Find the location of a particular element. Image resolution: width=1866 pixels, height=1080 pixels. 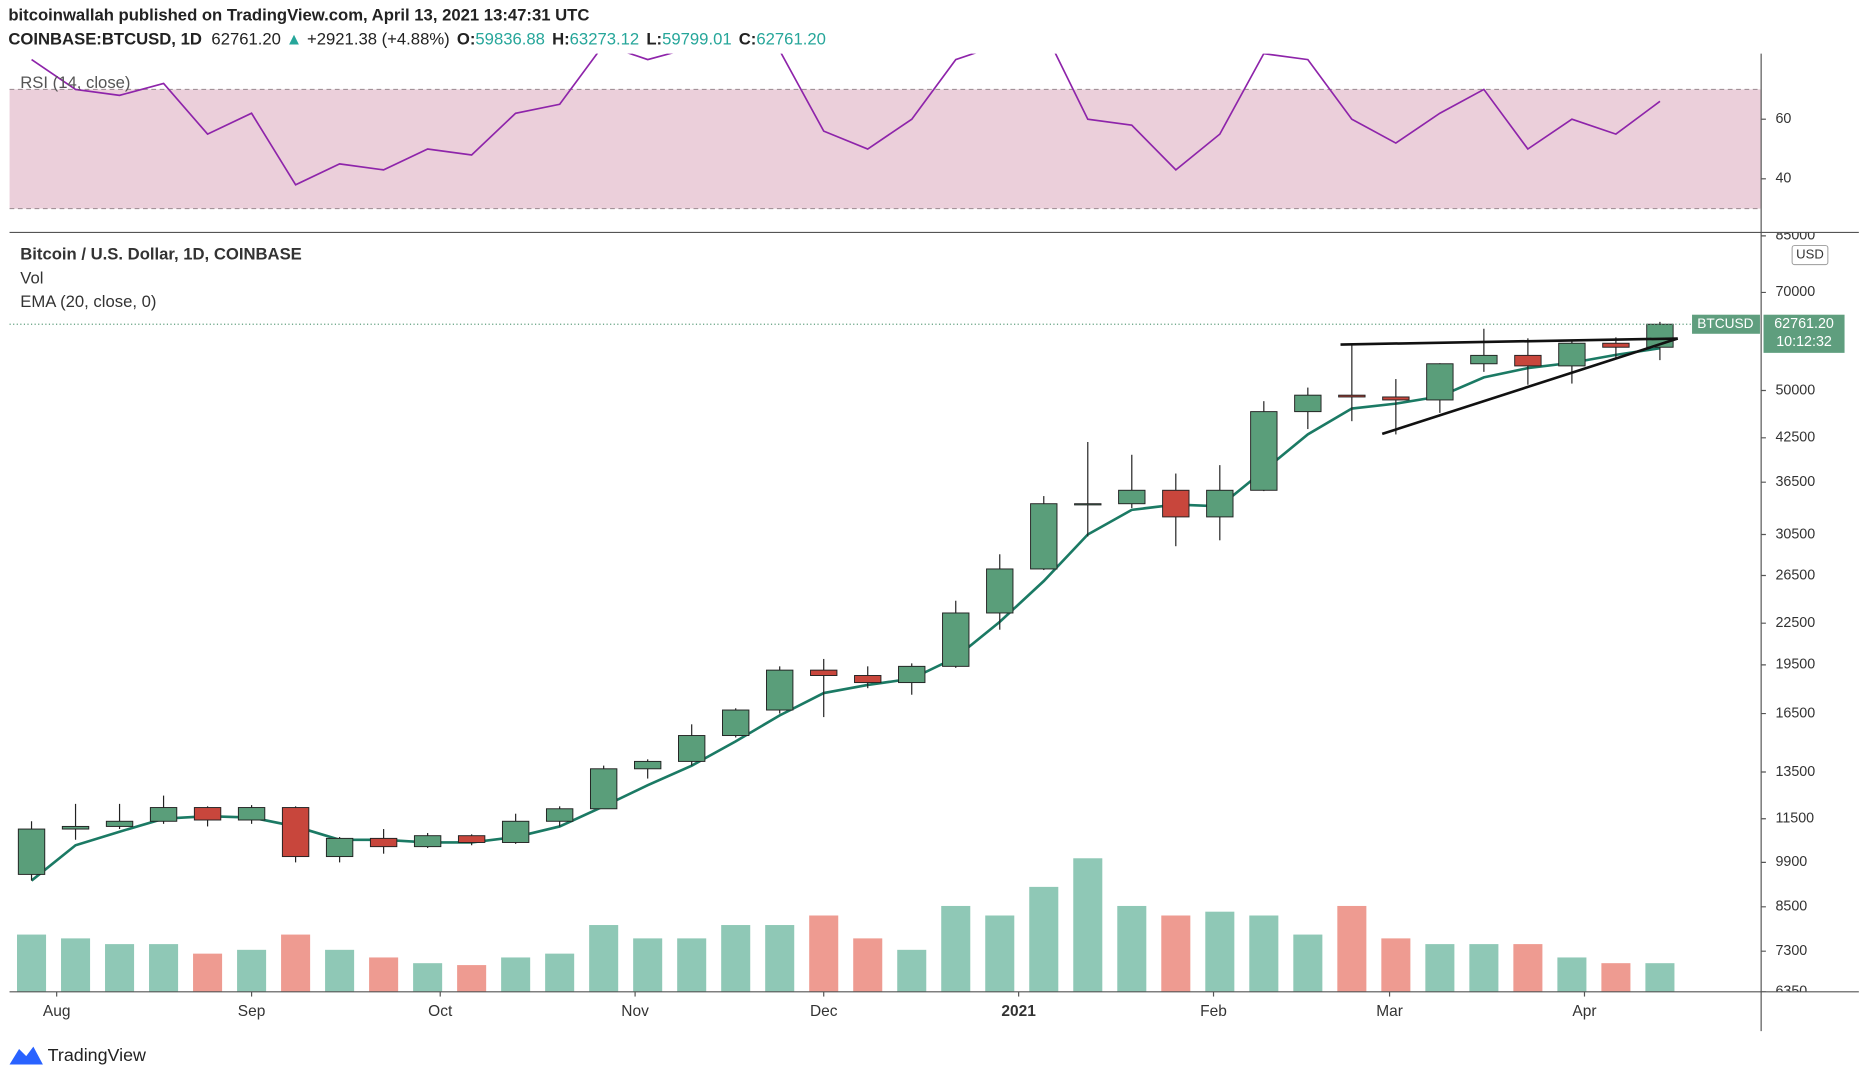

x-tick-label: Oct is located at coordinates (440, 1011).